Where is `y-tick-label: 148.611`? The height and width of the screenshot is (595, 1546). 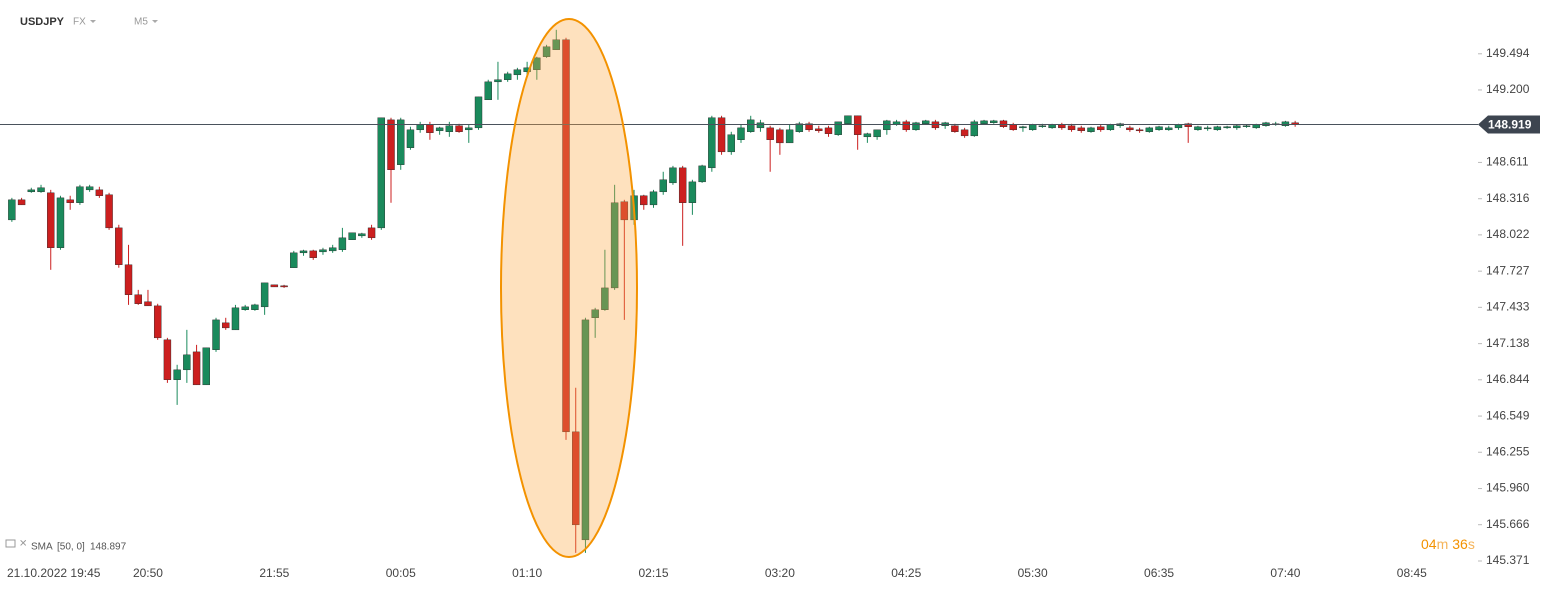
y-tick-label: 148.611 is located at coordinates (1507, 162).